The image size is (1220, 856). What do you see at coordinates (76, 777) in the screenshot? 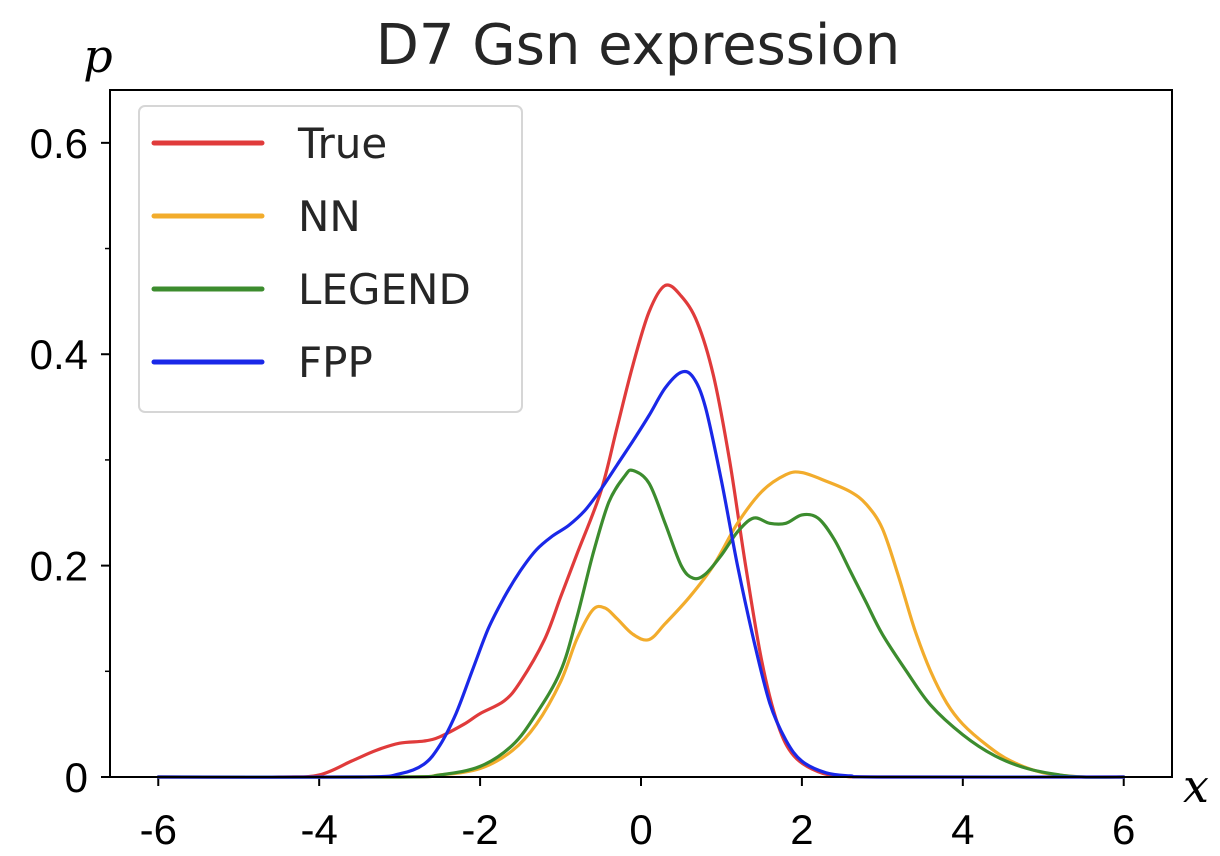
I see `y-tick-label: 0` at bounding box center [76, 777].